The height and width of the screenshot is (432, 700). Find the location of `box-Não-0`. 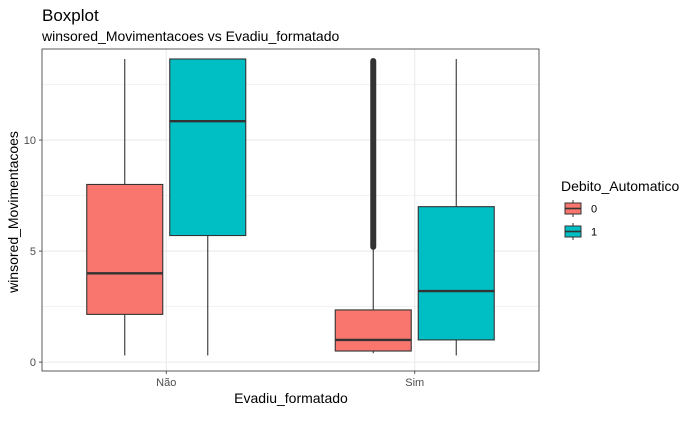

box-Não-0 is located at coordinates (125, 207).